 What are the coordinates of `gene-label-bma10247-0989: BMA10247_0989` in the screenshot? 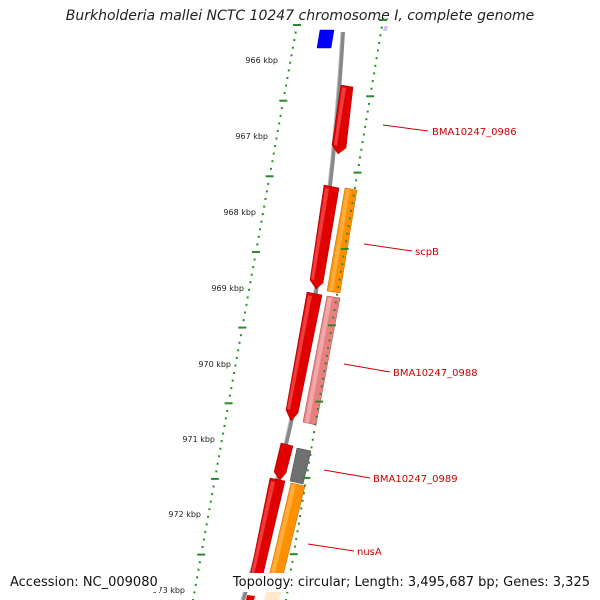 It's located at (415, 479).